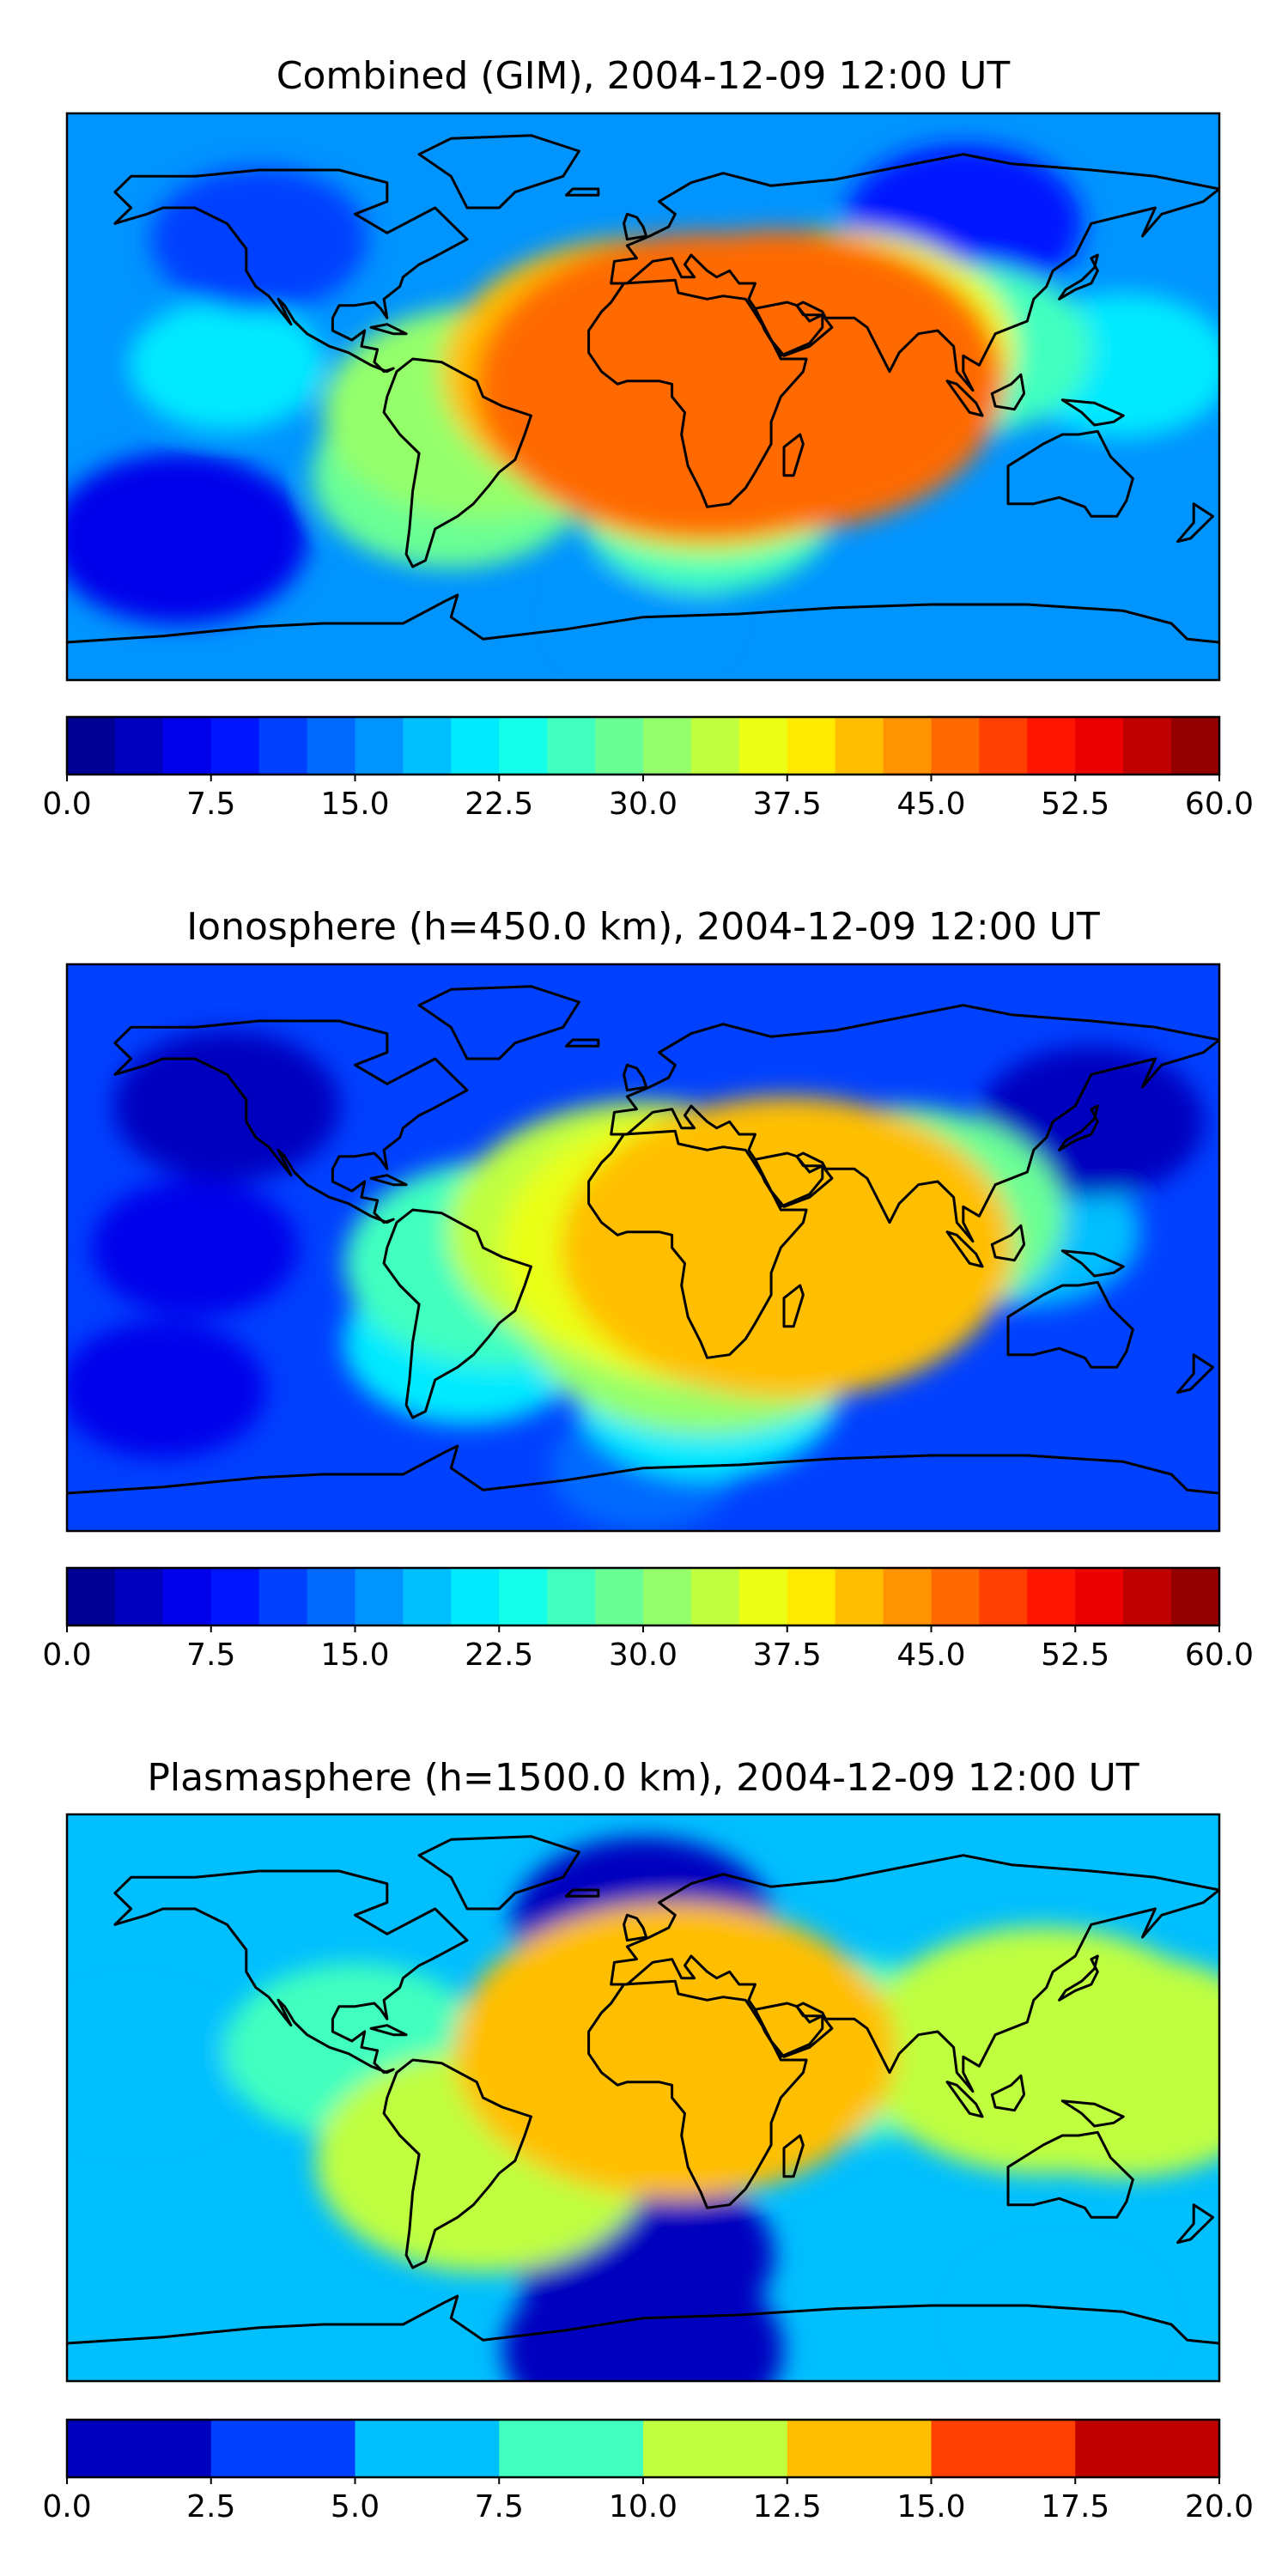 This screenshot has width=1288, height=2576. I want to click on colorbar-tick-label: 12.5, so click(788, 2507).